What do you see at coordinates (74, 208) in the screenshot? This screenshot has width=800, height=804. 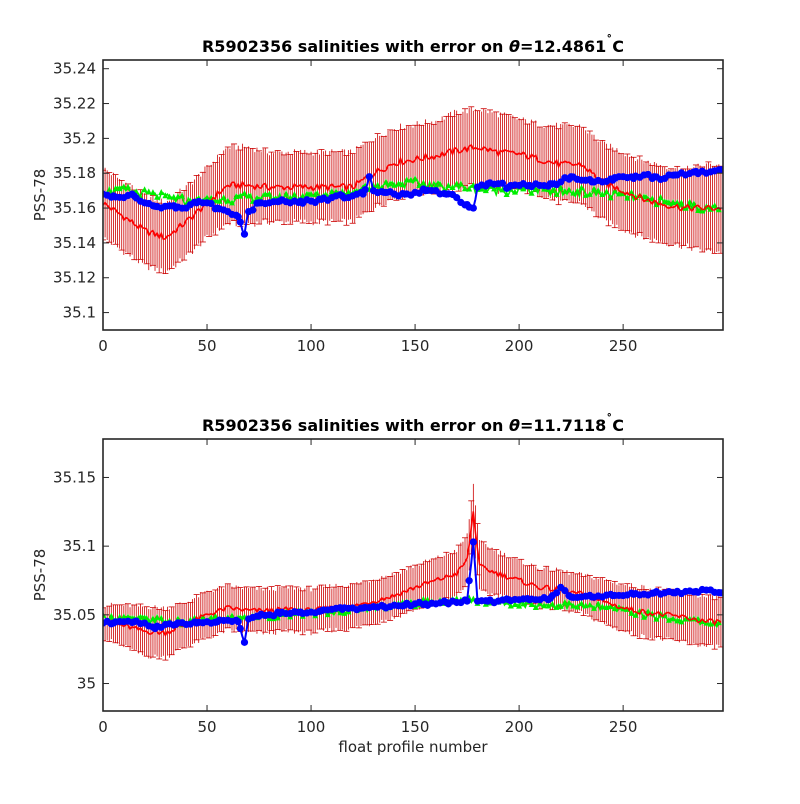 I see `top-y-tick-label: 35.16` at bounding box center [74, 208].